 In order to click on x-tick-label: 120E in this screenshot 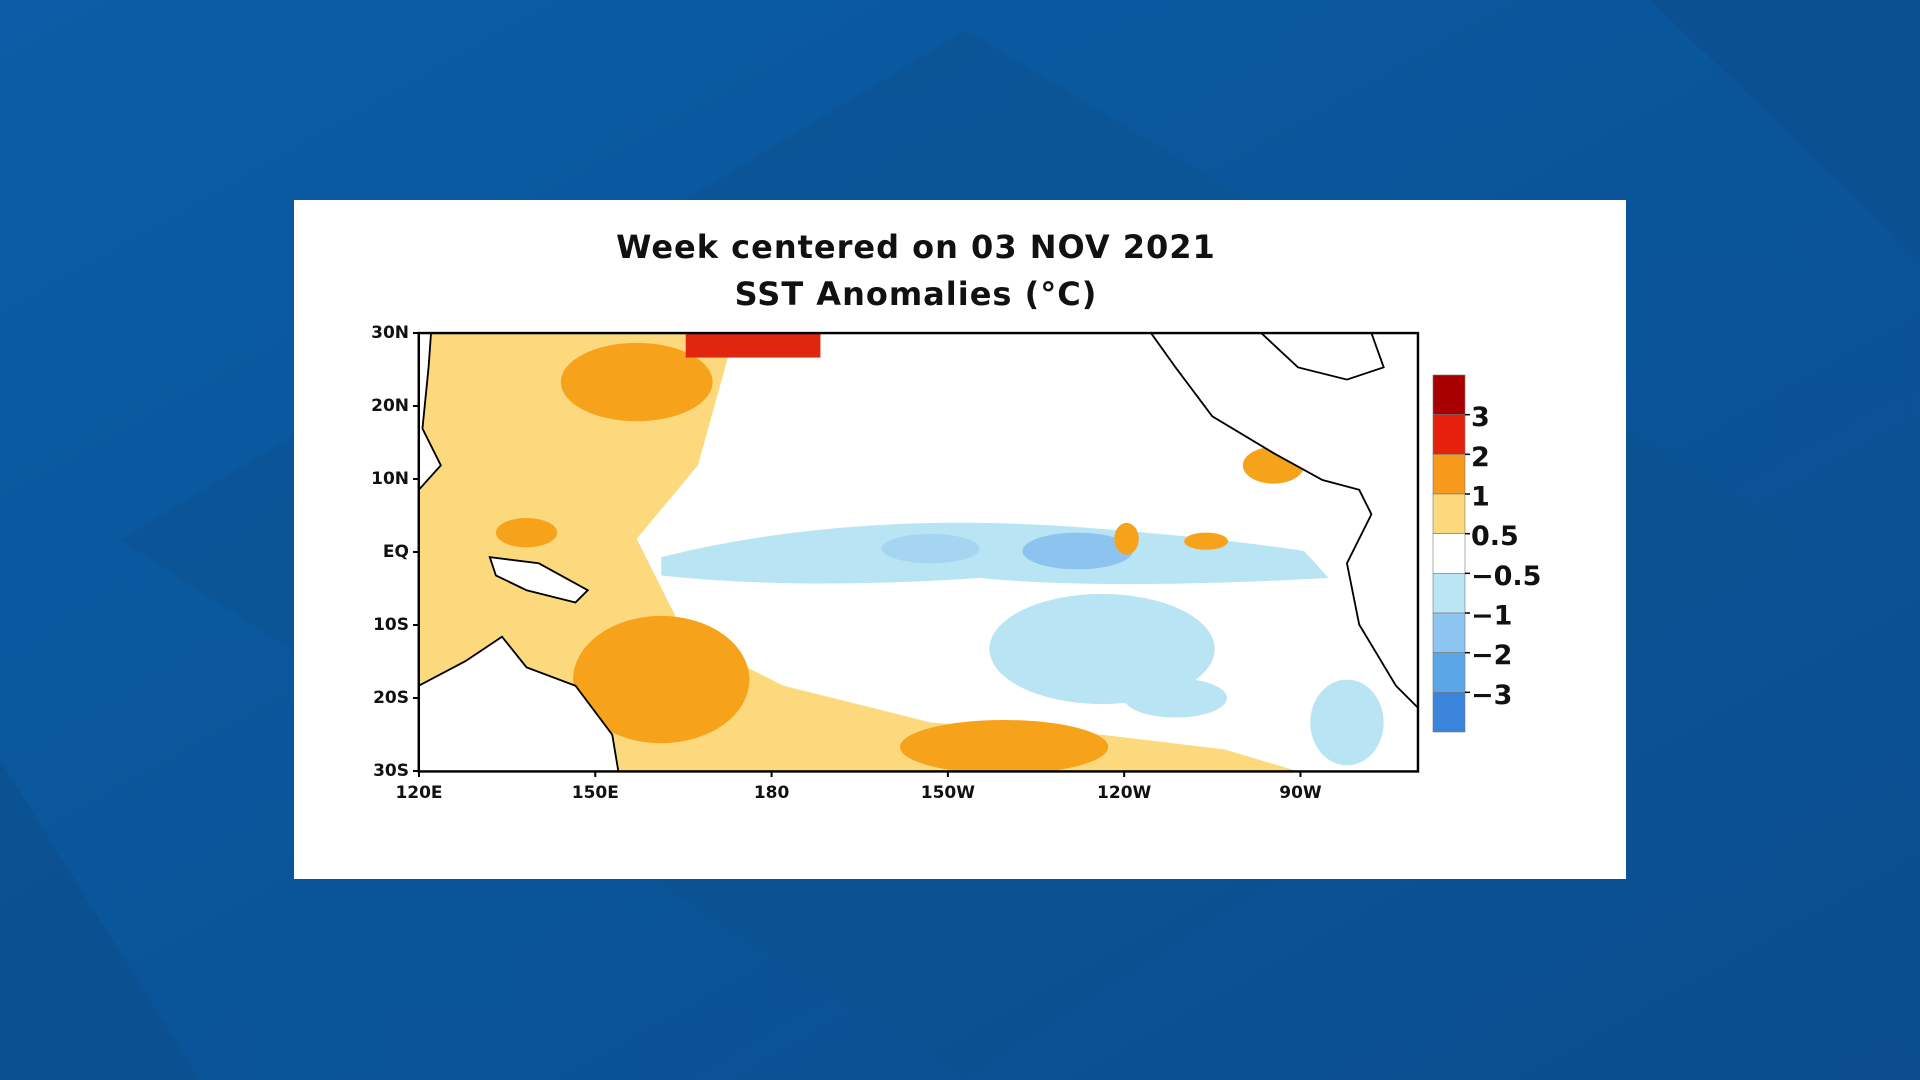, I will do `click(418, 793)`.